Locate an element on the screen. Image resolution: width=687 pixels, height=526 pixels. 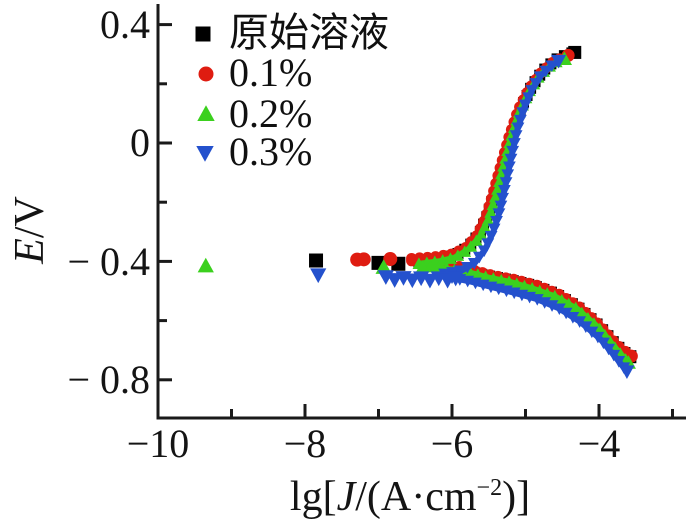
x-axis-title: lg[J/(A·cm−2)] is located at coordinates (410, 492).